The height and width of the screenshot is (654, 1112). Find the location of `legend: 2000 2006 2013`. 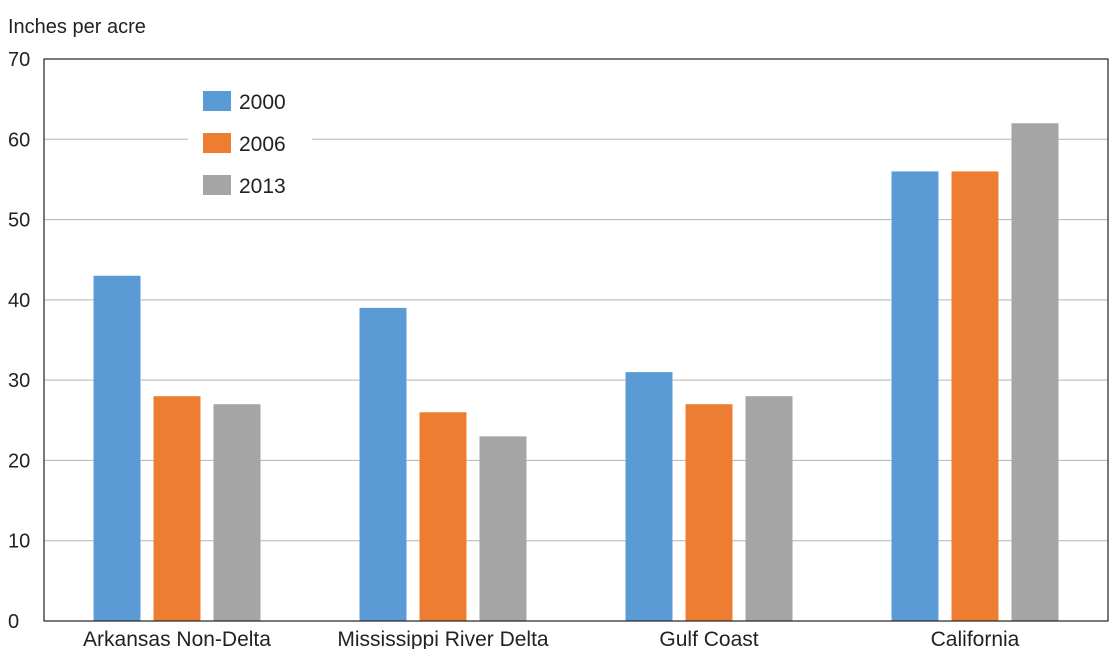

legend: 2000 2006 2013 is located at coordinates (250, 144).